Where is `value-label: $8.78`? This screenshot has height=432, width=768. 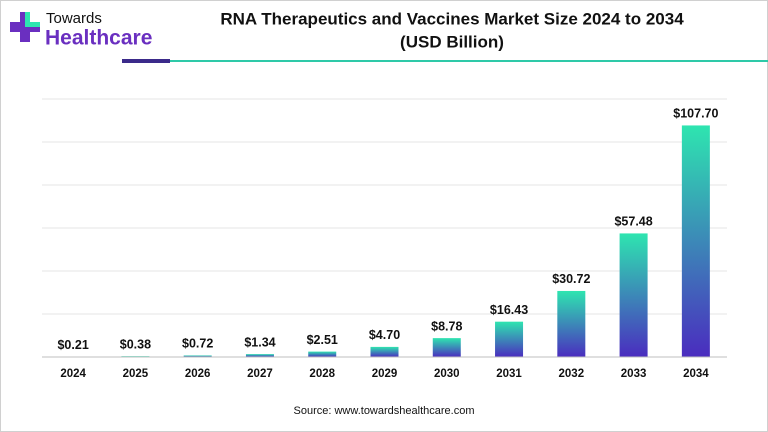
value-label: $8.78 is located at coordinates (446, 326).